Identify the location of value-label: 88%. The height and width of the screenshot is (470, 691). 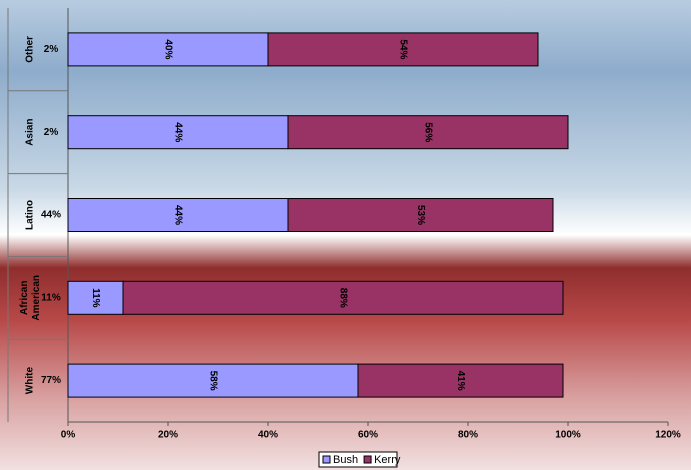
(342, 298).